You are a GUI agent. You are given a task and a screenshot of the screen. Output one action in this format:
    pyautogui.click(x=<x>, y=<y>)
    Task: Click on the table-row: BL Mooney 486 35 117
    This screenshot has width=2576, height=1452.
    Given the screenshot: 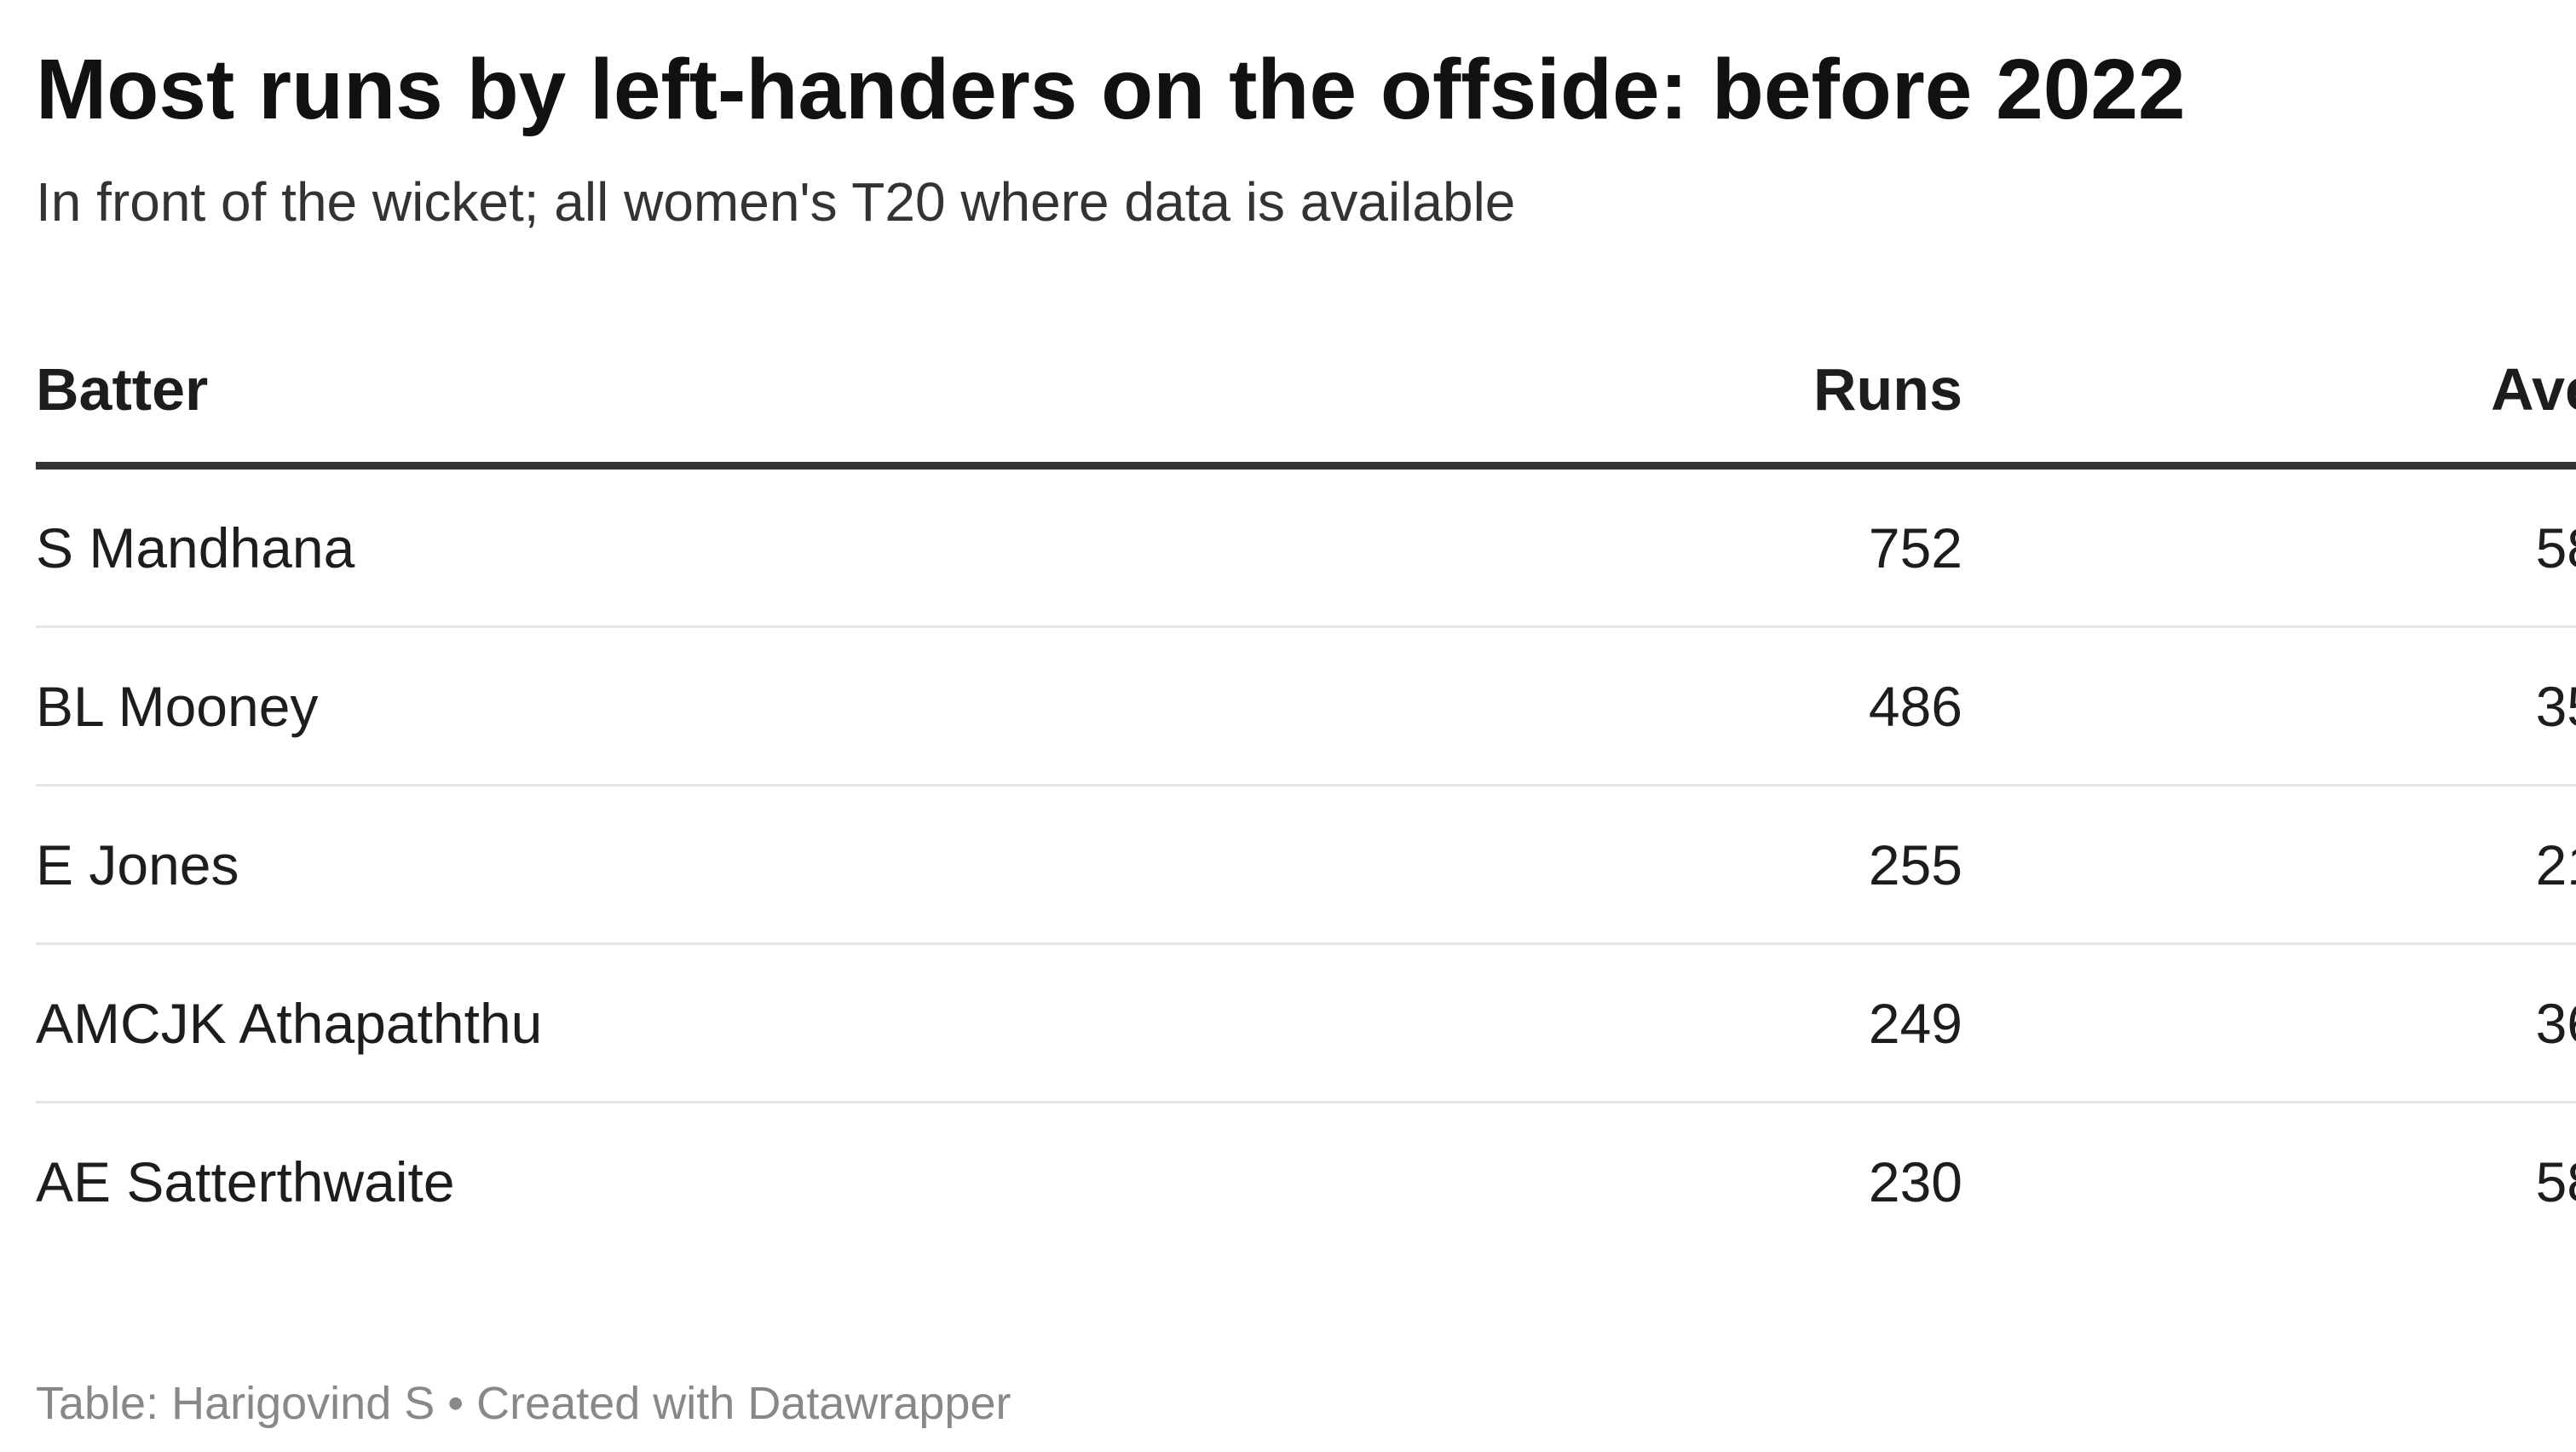 What is the action you would take?
    pyautogui.click(x=1306, y=706)
    